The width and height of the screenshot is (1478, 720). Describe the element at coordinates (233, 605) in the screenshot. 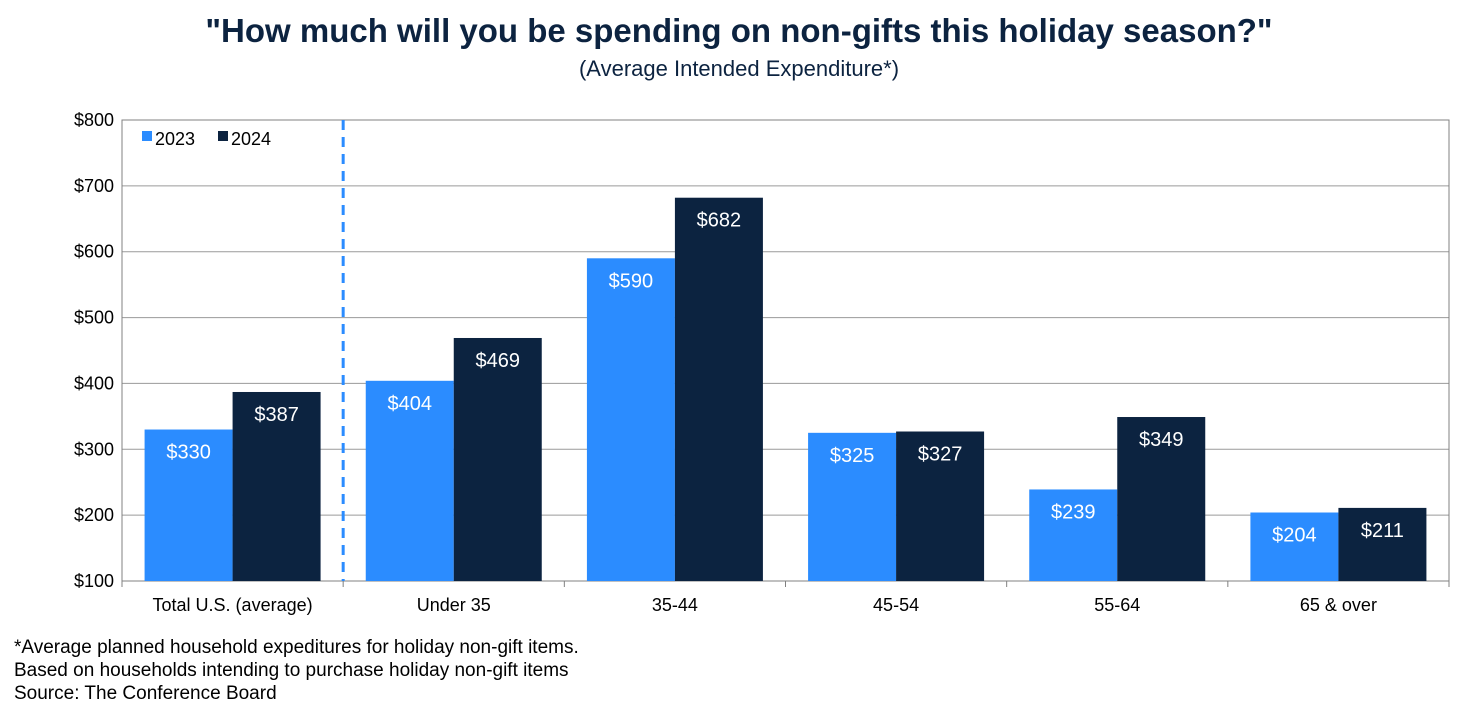

I see `x-tick-label: Total U.S. (average)` at that location.